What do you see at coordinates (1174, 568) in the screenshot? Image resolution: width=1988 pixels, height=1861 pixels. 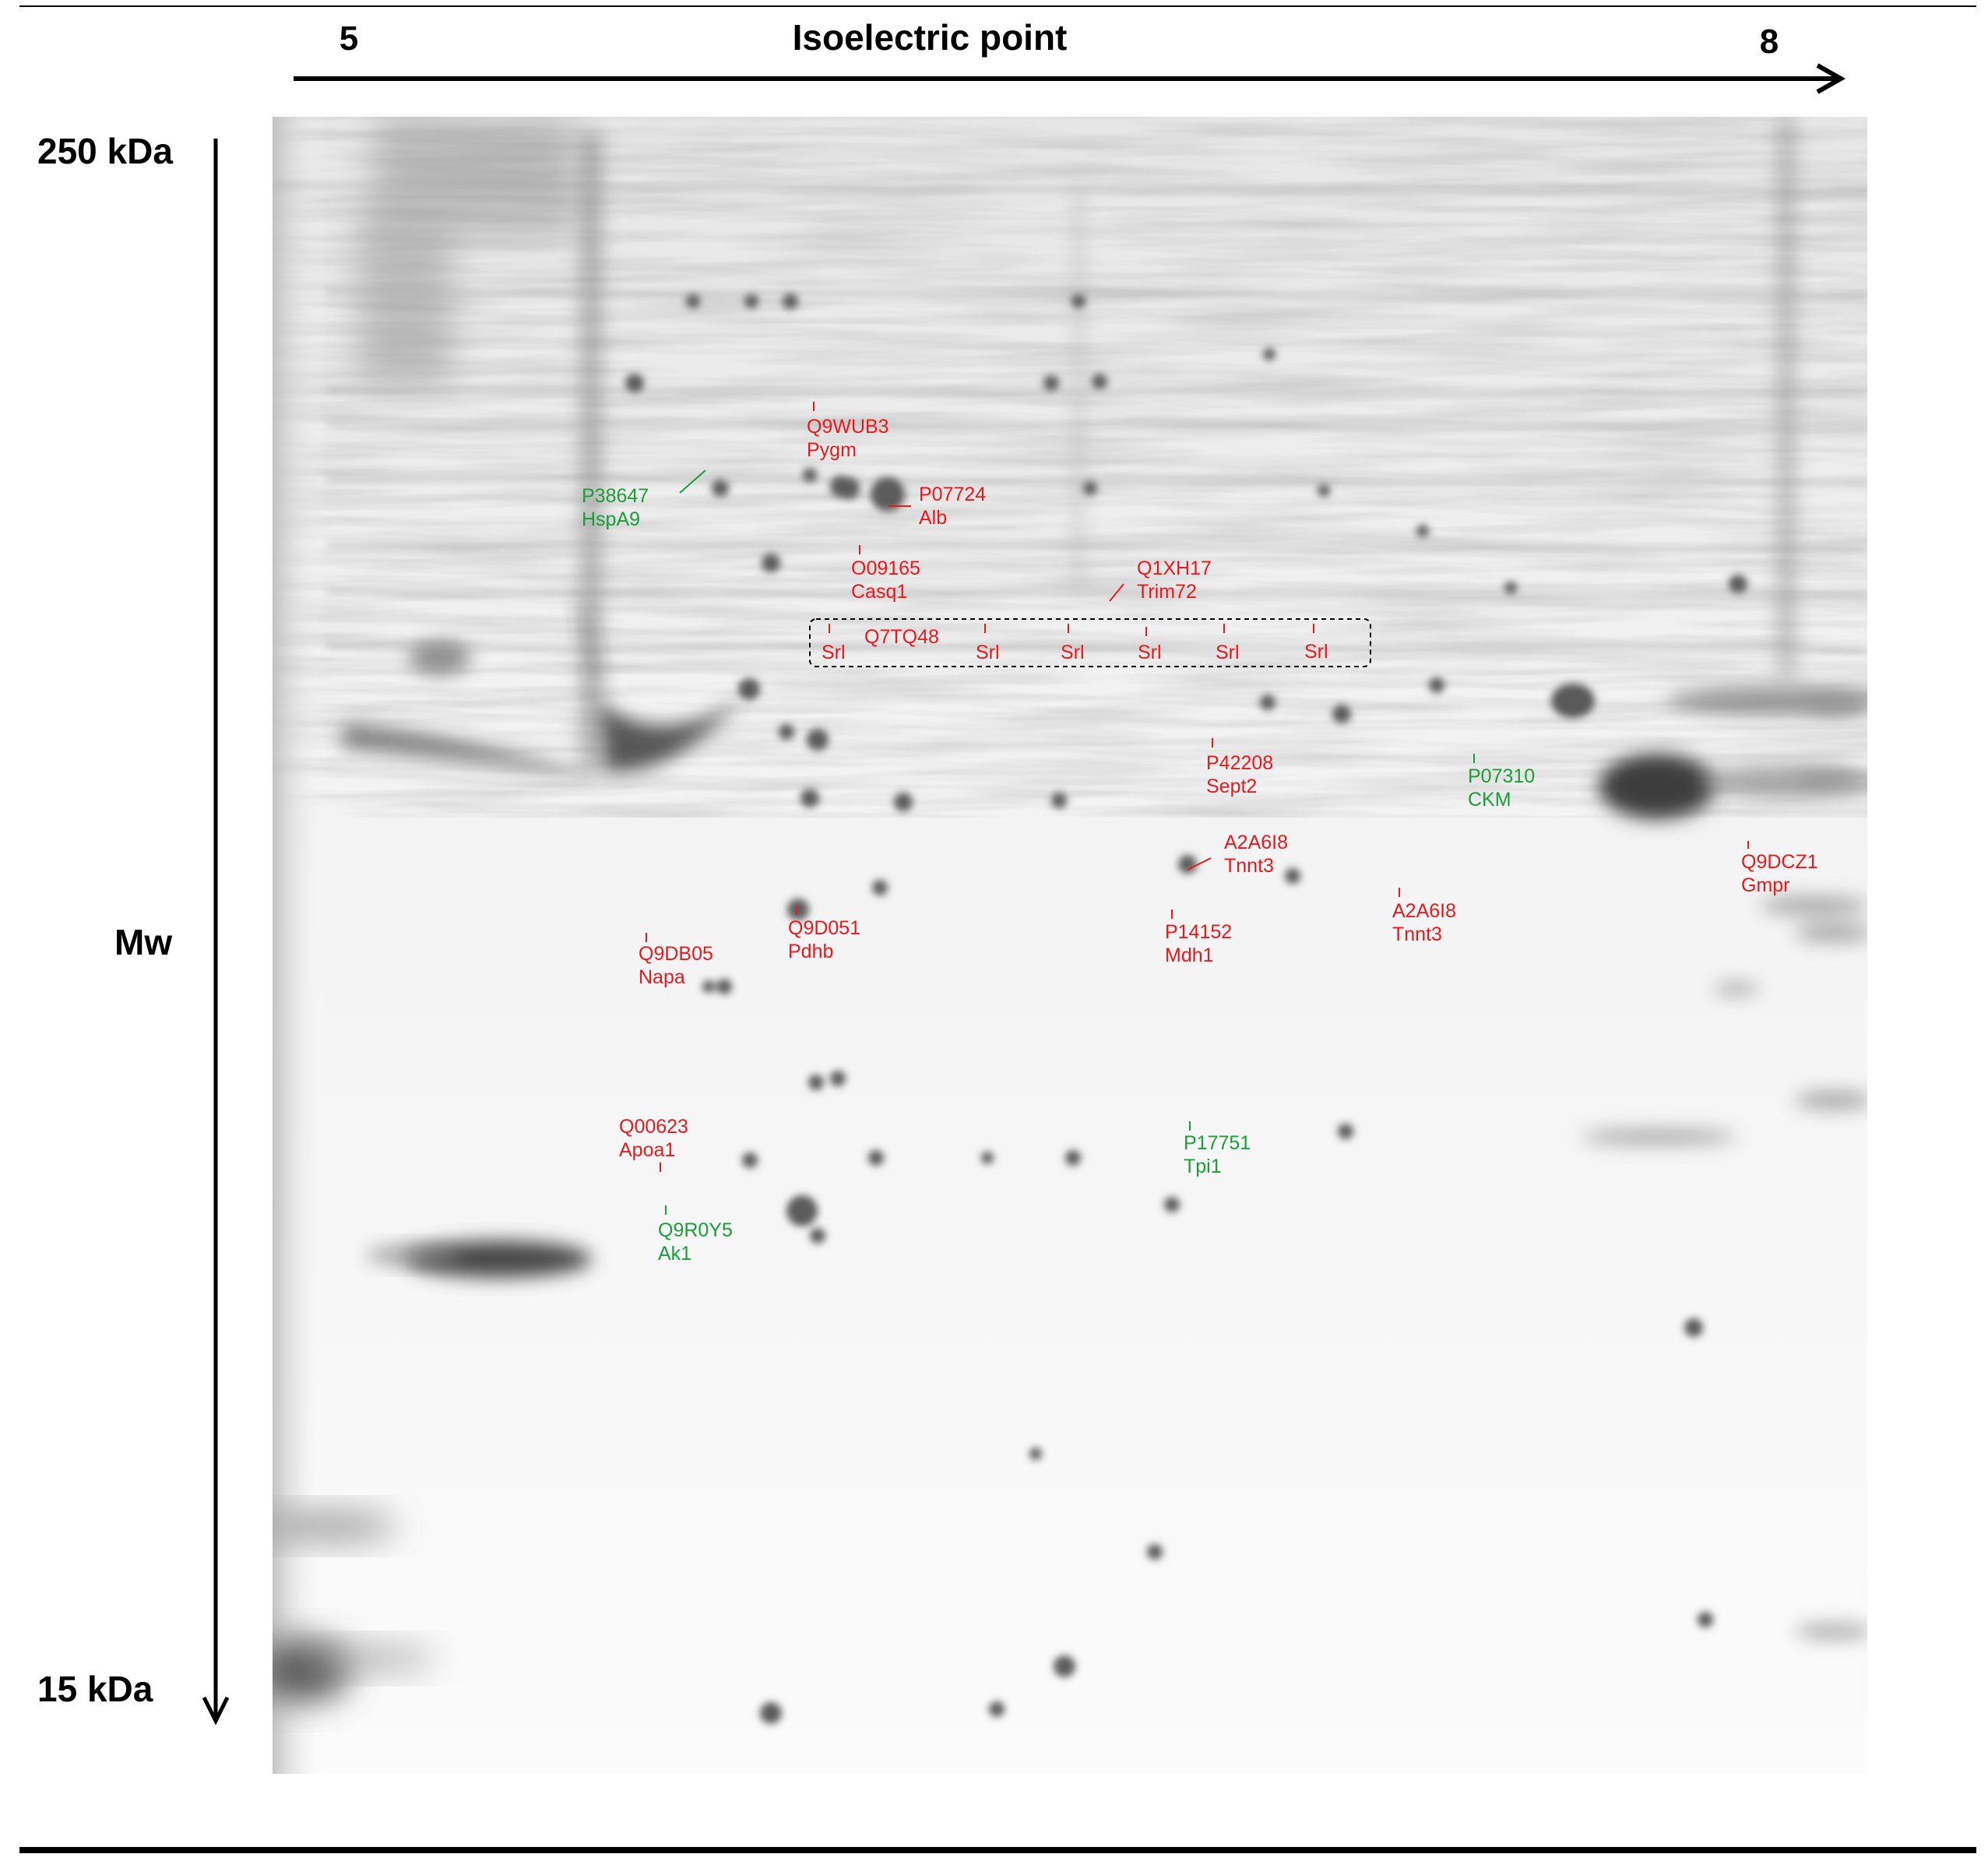 I see `spot-label-trim72-accession: Q1XH17` at bounding box center [1174, 568].